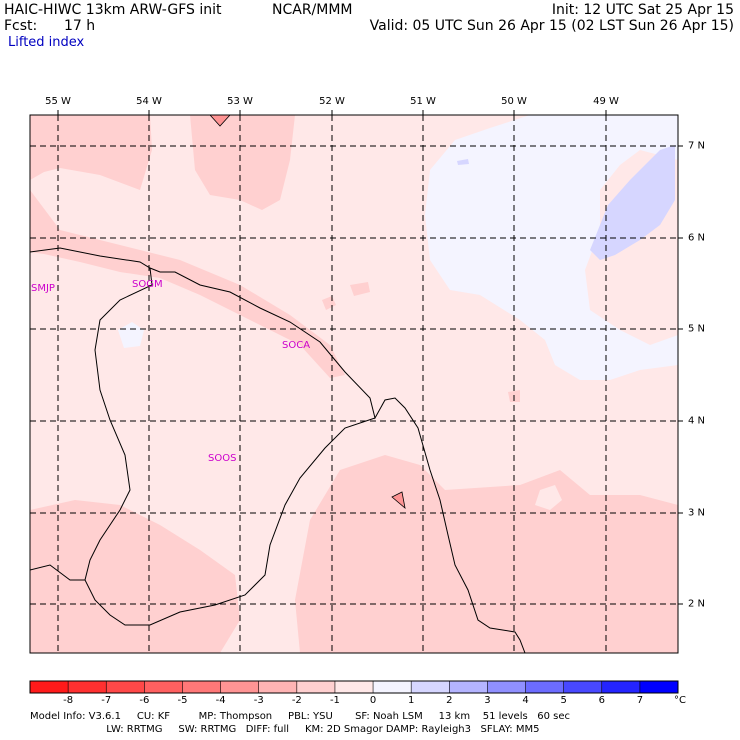  I want to click on lon-label: 55 W, so click(58, 101).